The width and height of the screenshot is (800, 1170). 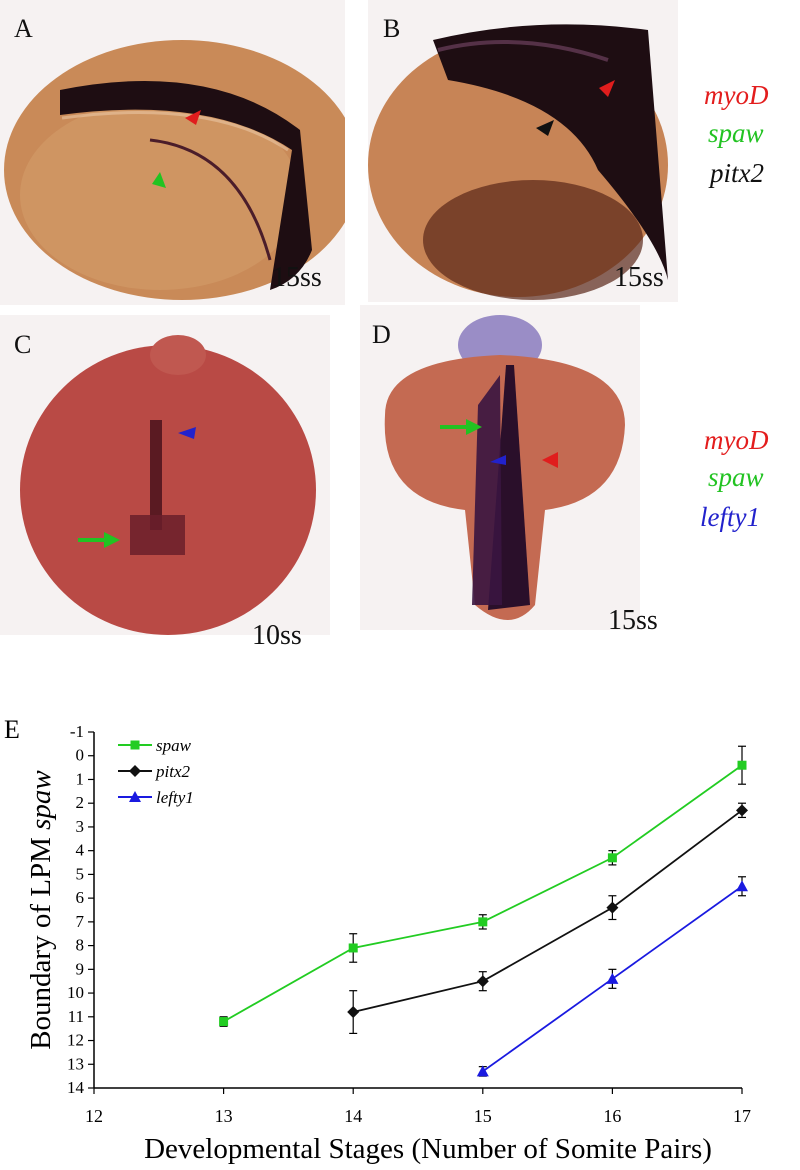 I want to click on green-arrowhead, so click(x=159, y=180).